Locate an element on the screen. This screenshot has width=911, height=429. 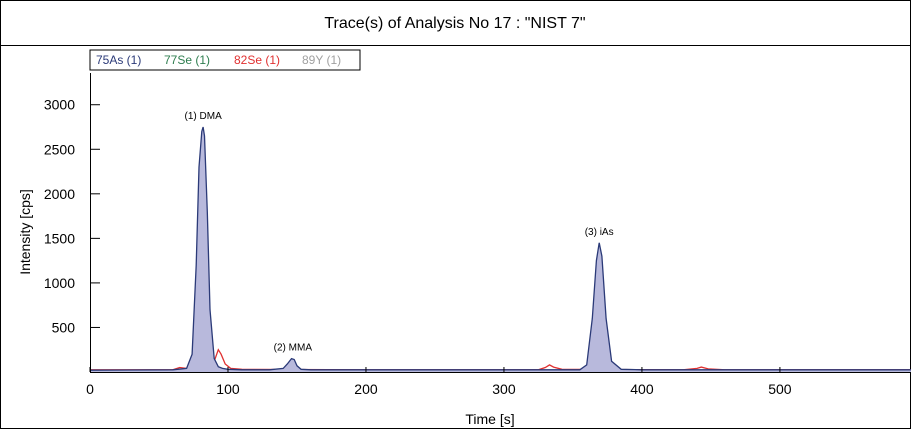
y-tick-label: 2500 is located at coordinates (59, 149).